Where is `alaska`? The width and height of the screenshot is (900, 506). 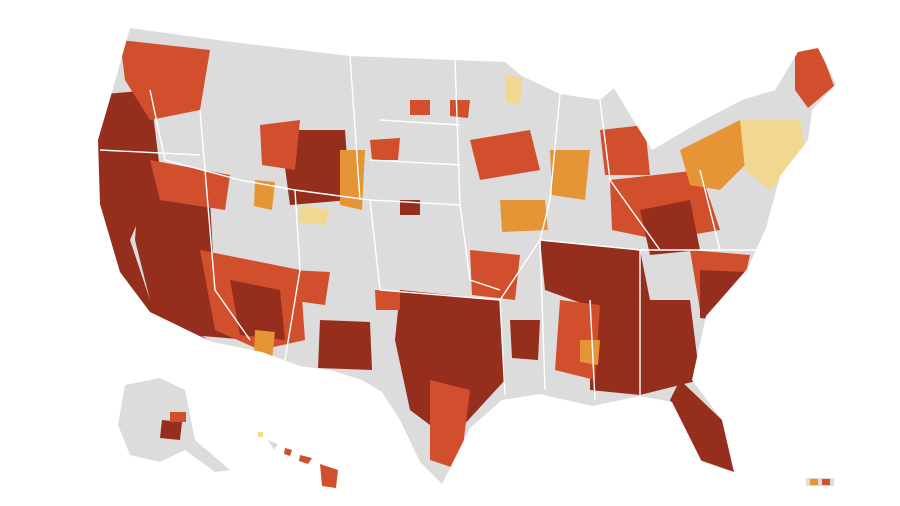
alaska is located at coordinates (174, 425).